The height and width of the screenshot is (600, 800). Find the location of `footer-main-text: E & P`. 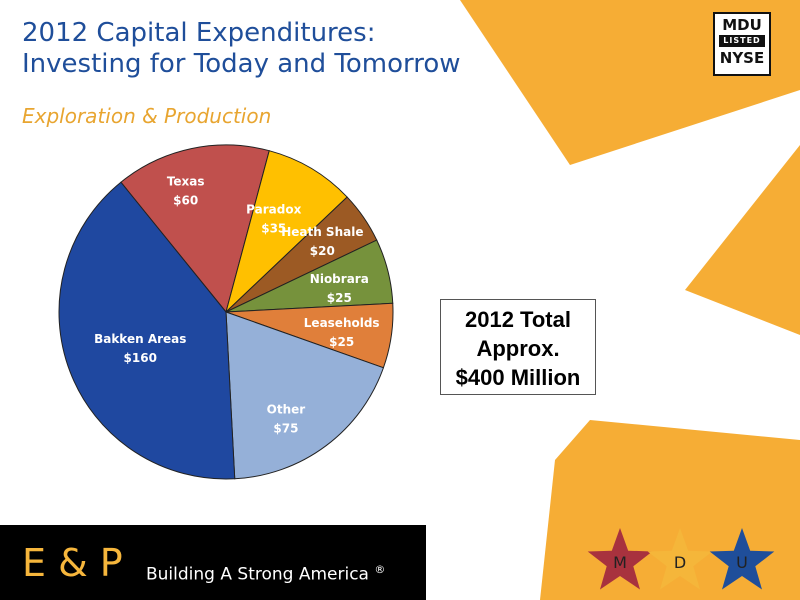

footer-main-text: E & P is located at coordinates (72, 563).